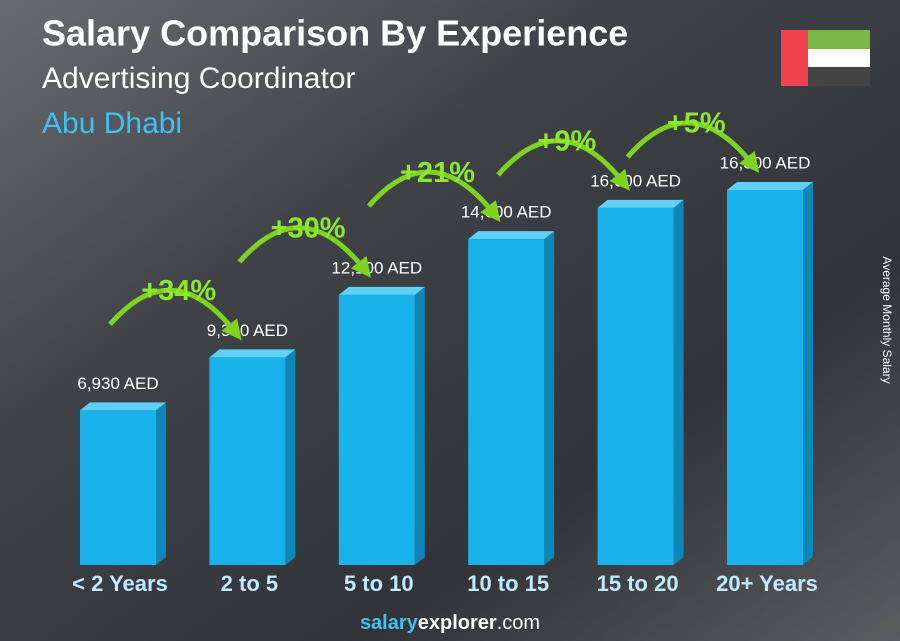 The image size is (900, 641). I want to click on value-label: 16,000 AED, so click(635, 180).